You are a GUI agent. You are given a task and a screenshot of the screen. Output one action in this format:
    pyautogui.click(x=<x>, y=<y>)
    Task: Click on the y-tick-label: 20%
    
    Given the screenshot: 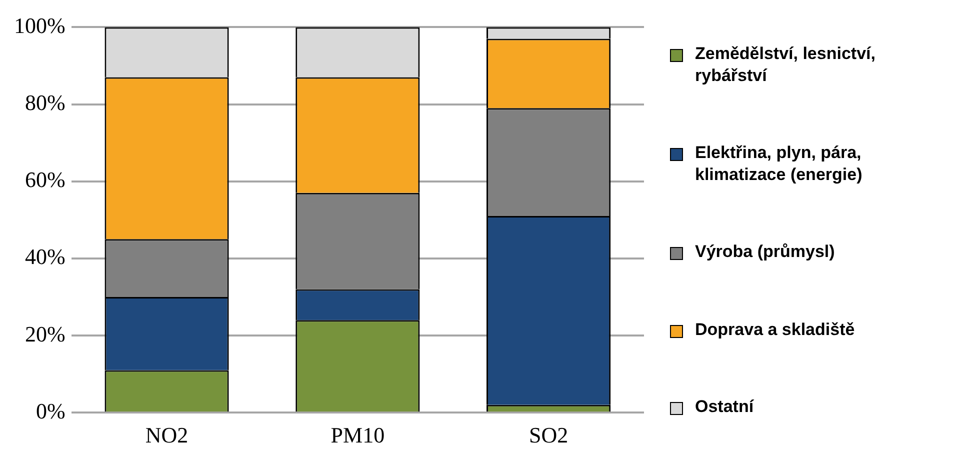 What is the action you would take?
    pyautogui.click(x=45, y=333)
    